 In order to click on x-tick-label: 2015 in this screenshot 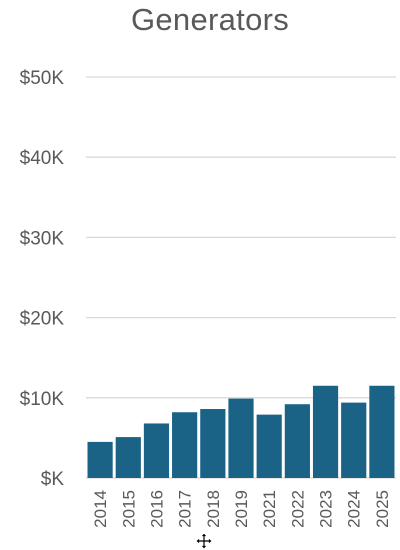, I will do `click(128, 509)`.